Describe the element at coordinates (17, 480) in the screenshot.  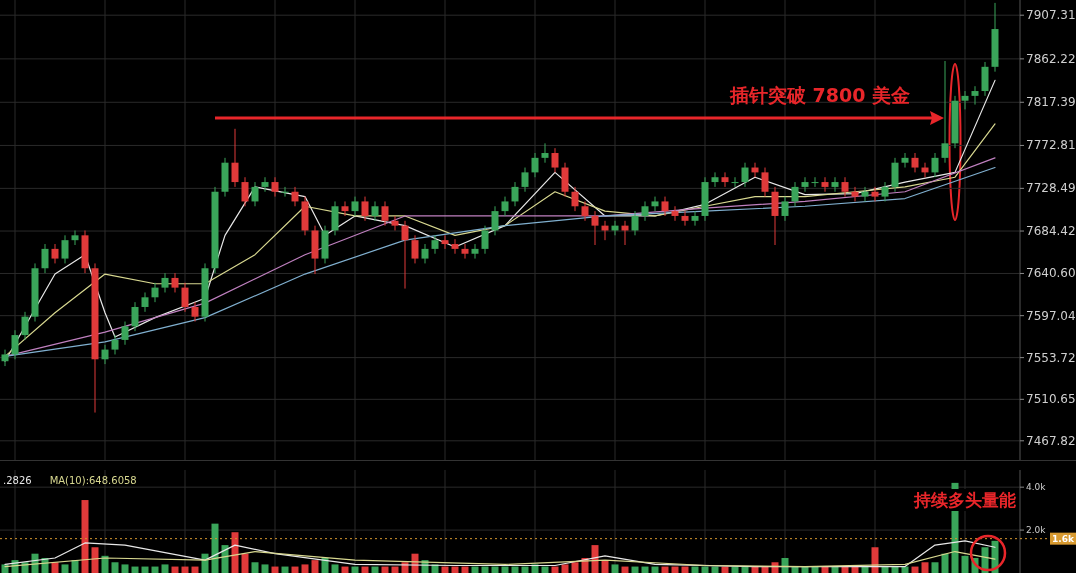
I see `text: .2826` at that location.